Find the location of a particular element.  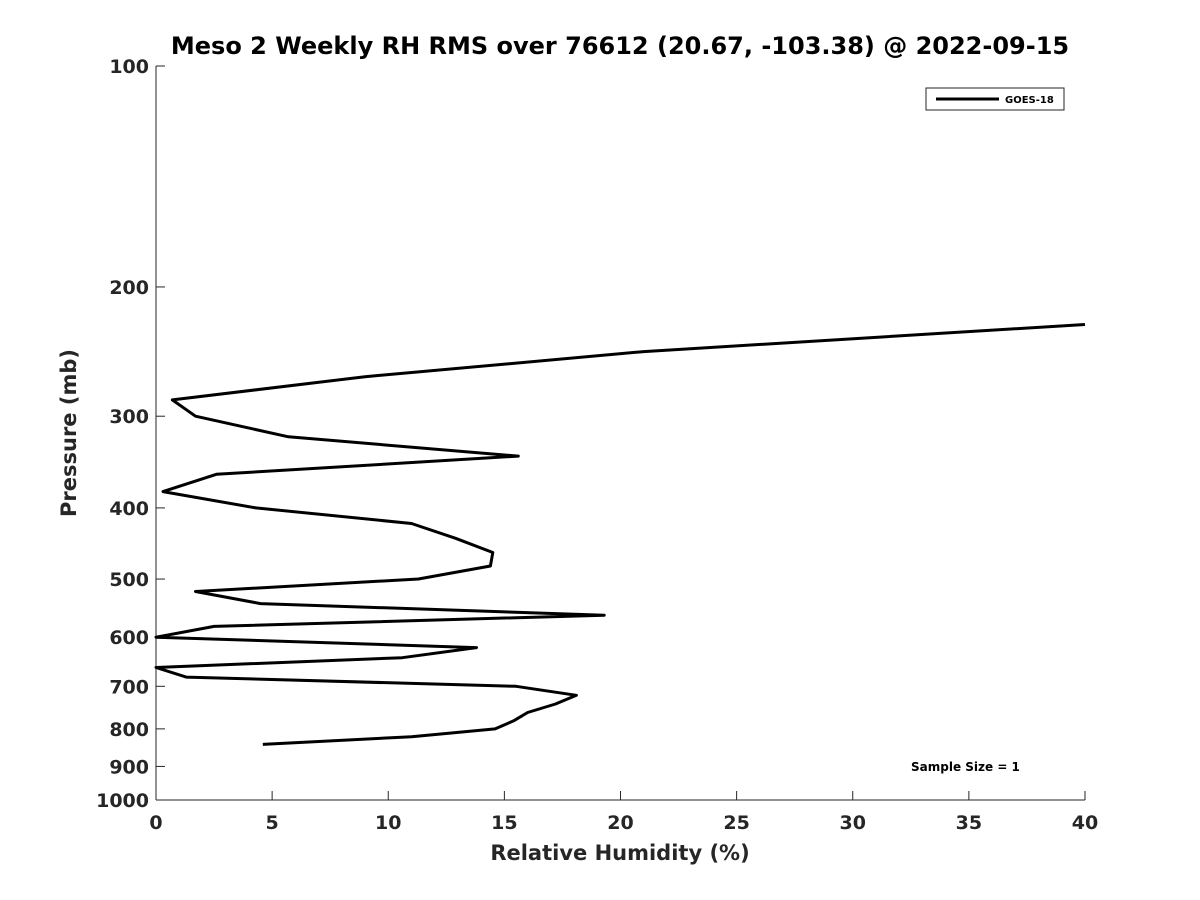

y-tick-label: 500 is located at coordinates (129, 580).